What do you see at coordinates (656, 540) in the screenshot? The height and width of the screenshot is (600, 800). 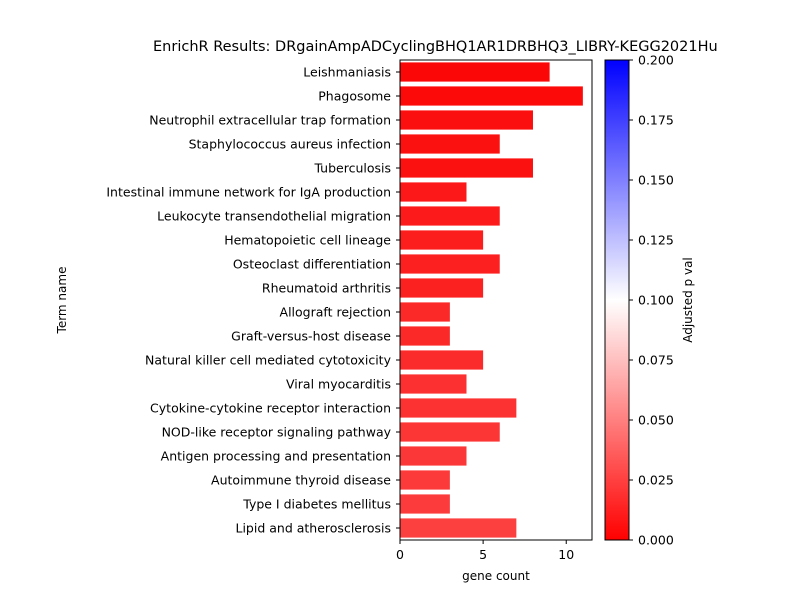 I see `colorbar-tick-label: 0.000` at bounding box center [656, 540].